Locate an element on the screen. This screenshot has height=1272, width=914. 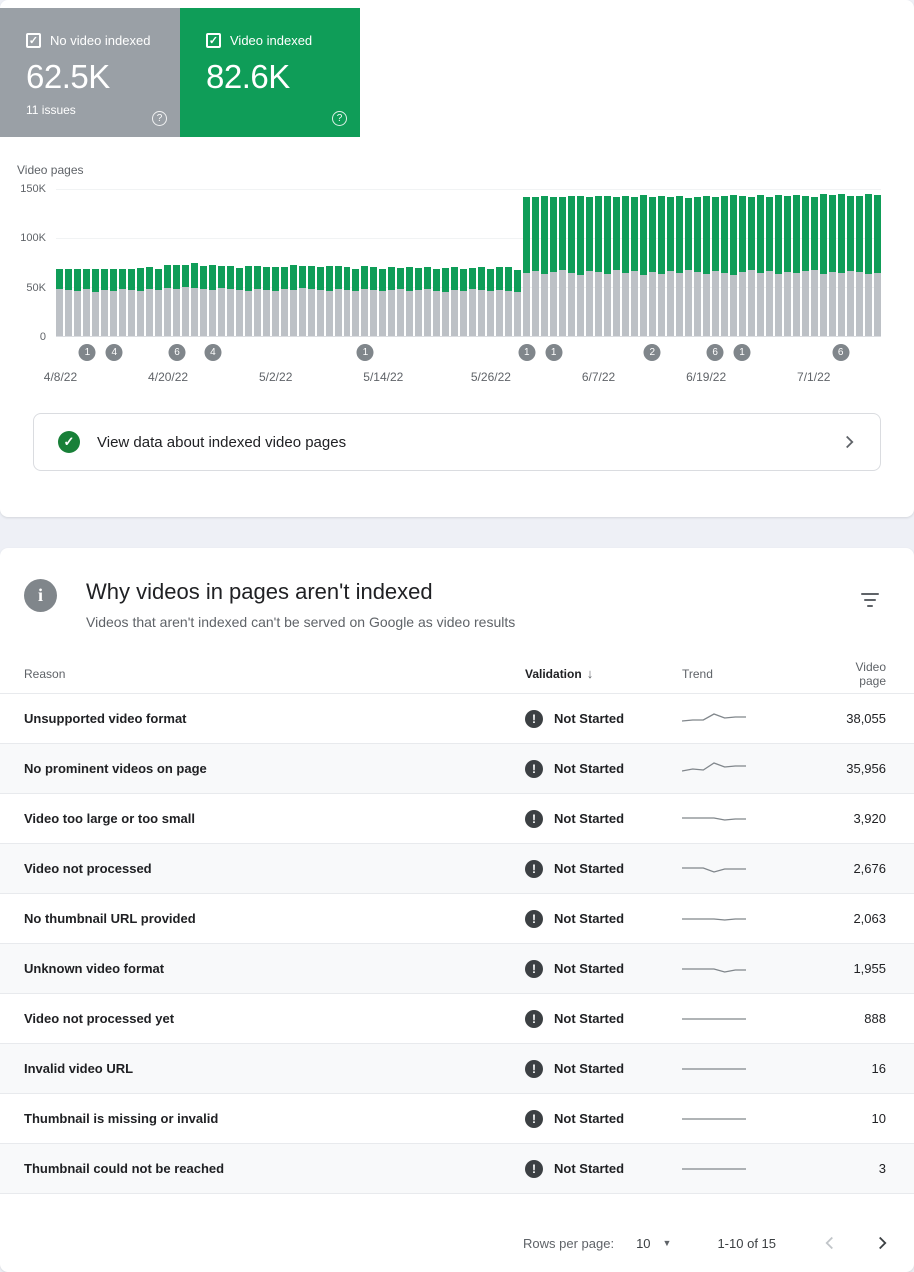
help-icon: ? is located at coordinates (159, 118).